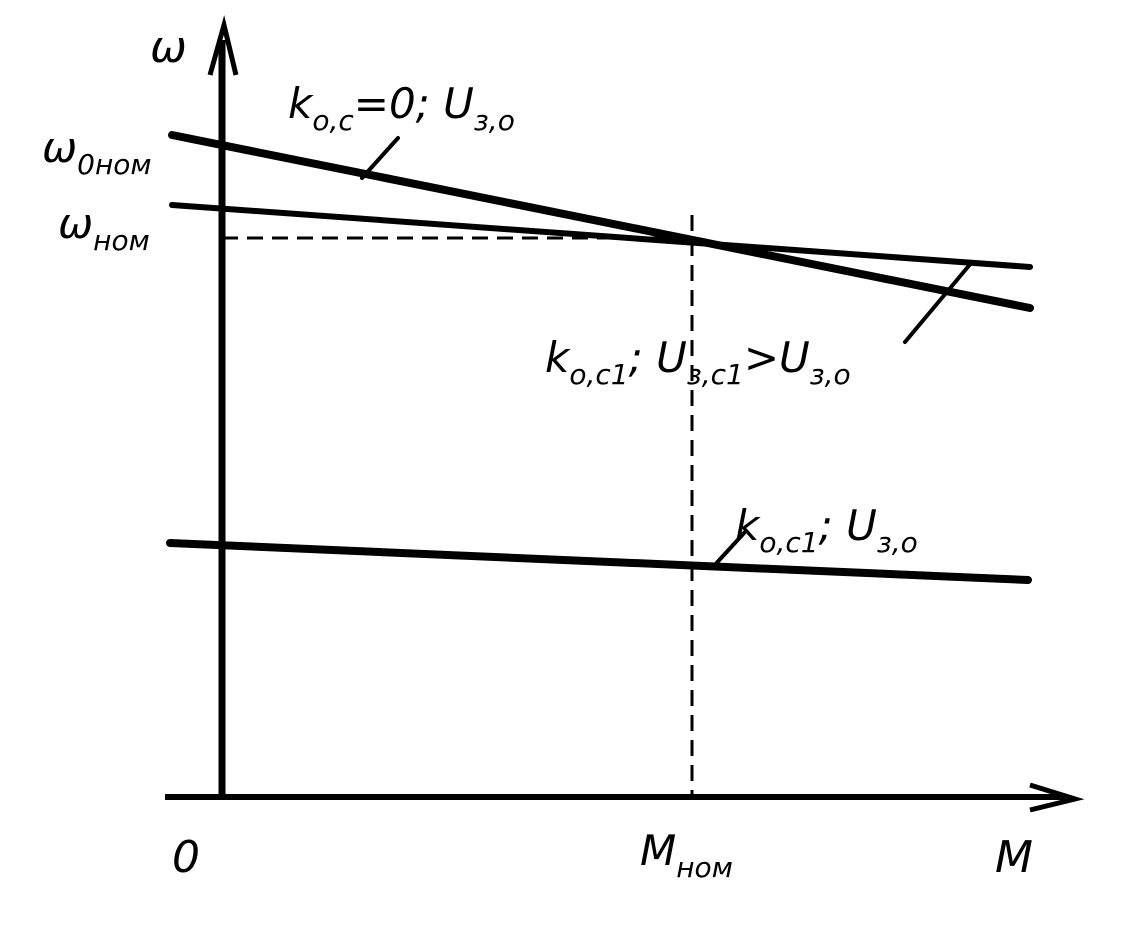 The width and height of the screenshot is (1140, 932). I want to click on label-sub: о,с, so click(333, 120).